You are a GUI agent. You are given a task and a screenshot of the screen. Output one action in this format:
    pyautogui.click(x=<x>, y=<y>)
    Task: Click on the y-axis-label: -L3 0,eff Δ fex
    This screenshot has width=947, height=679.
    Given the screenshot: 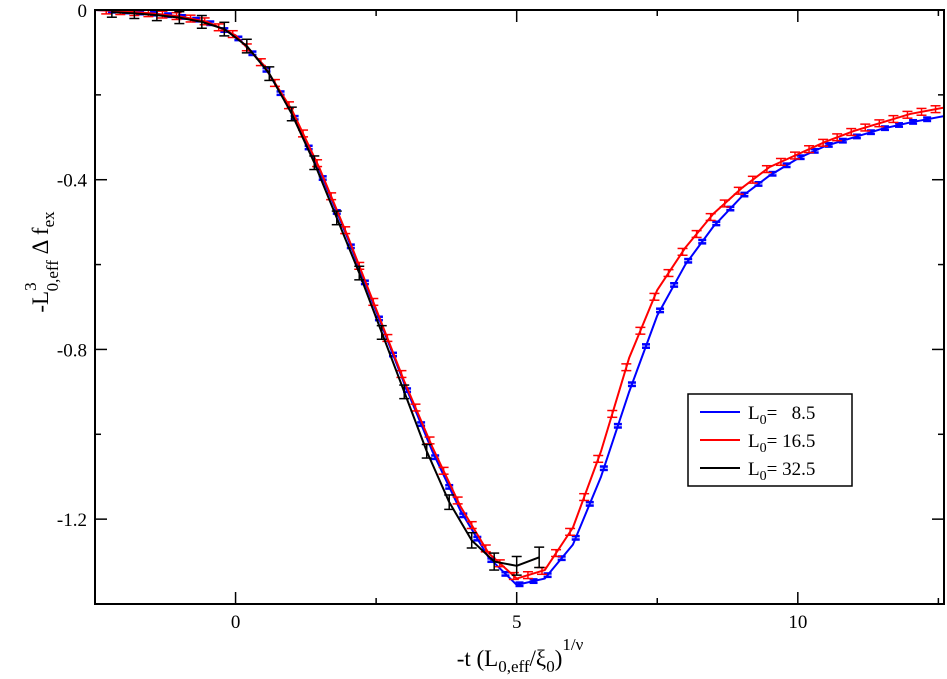 What is the action you would take?
    pyautogui.click(x=41, y=262)
    